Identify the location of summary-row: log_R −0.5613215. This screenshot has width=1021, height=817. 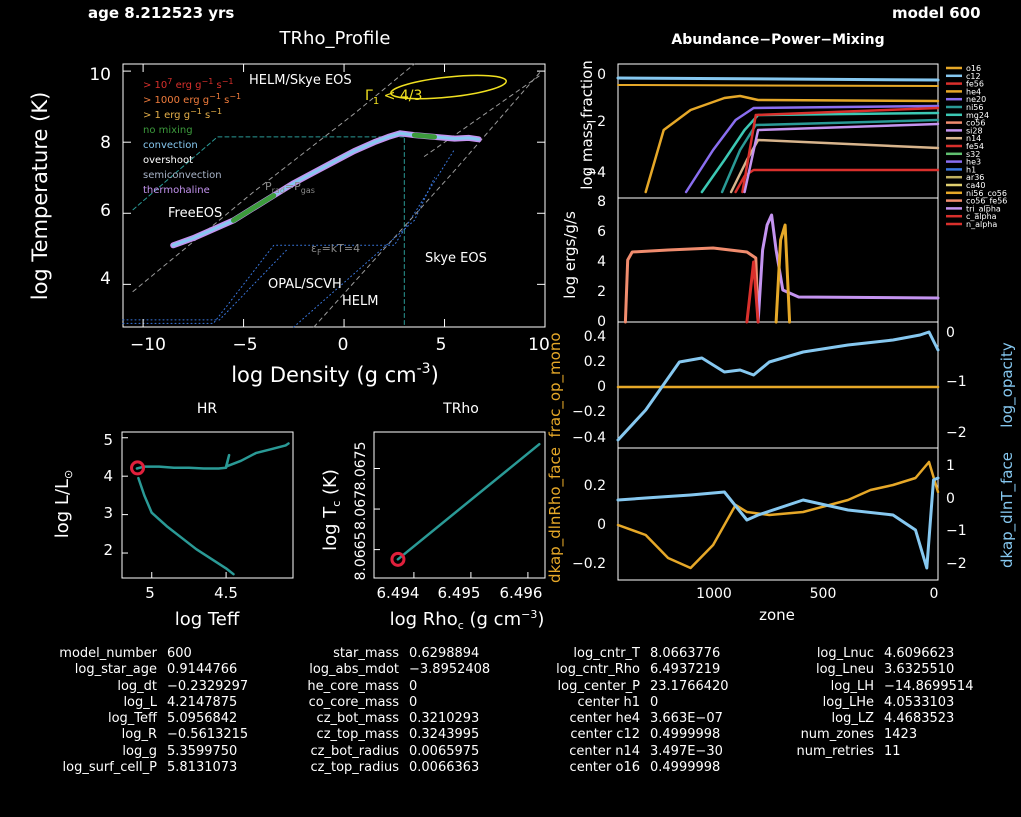
(144, 735).